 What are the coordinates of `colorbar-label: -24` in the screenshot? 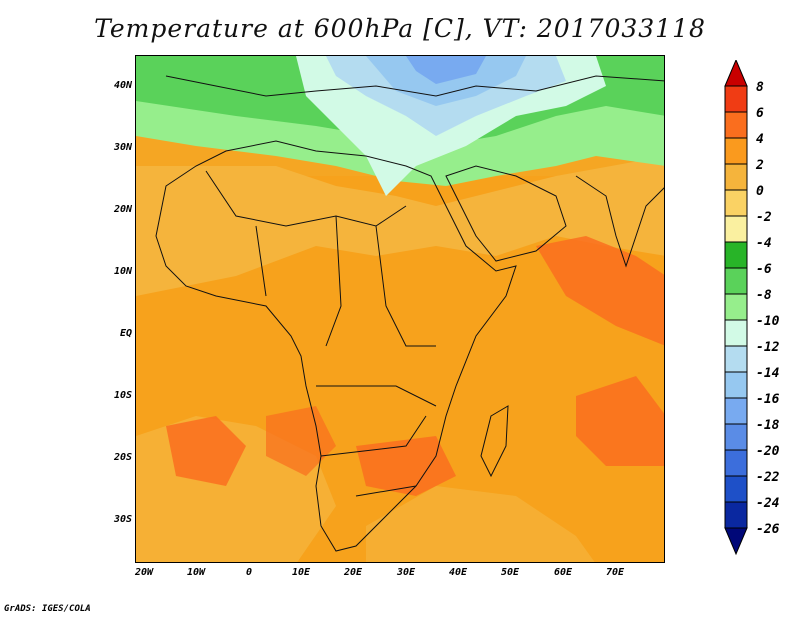 It's located at (768, 503).